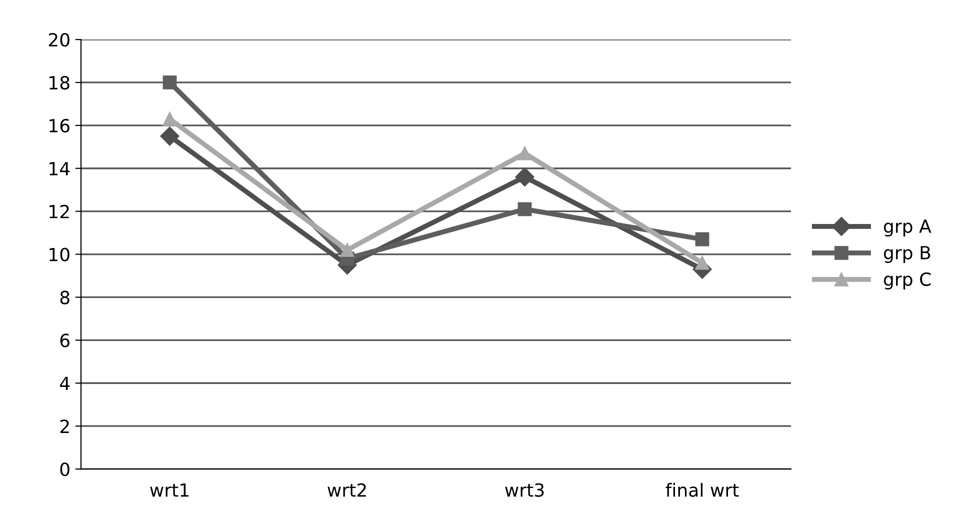  What do you see at coordinates (65, 469) in the screenshot?
I see `y-tick-label: 0` at bounding box center [65, 469].